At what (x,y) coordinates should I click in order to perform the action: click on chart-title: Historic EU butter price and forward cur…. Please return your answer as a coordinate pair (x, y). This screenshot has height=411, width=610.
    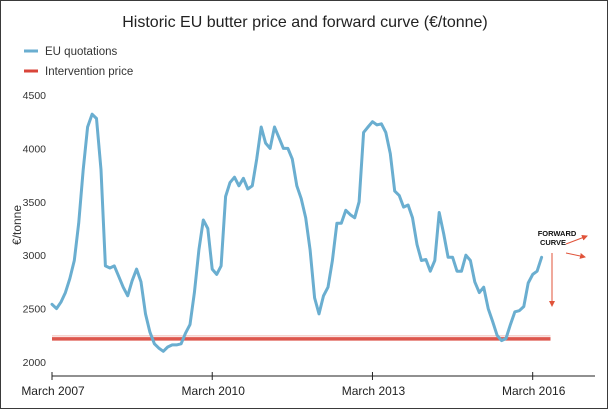
    Looking at the image, I should click on (304, 22).